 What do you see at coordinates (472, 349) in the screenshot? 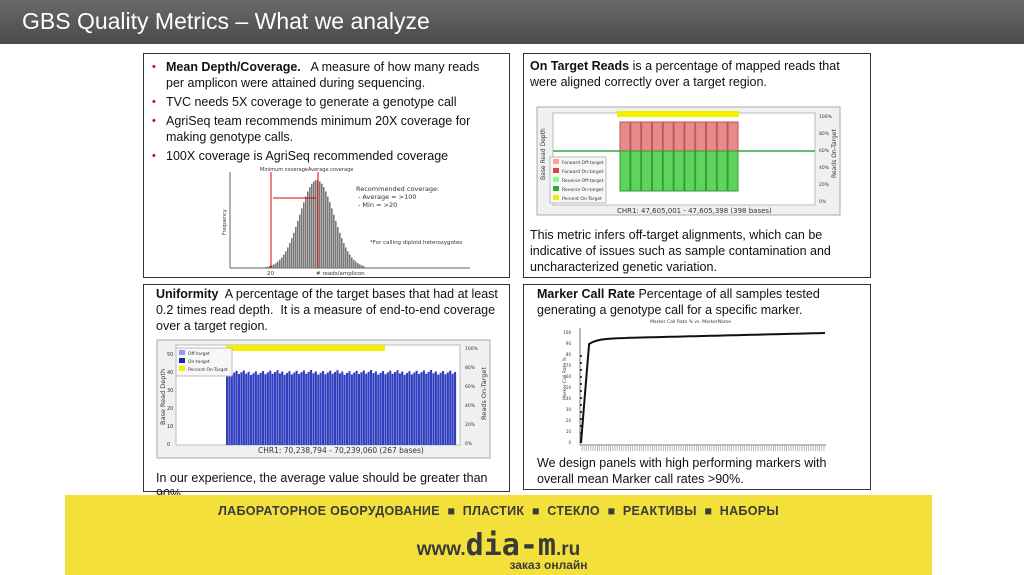
I see `label: 100%` at bounding box center [472, 349].